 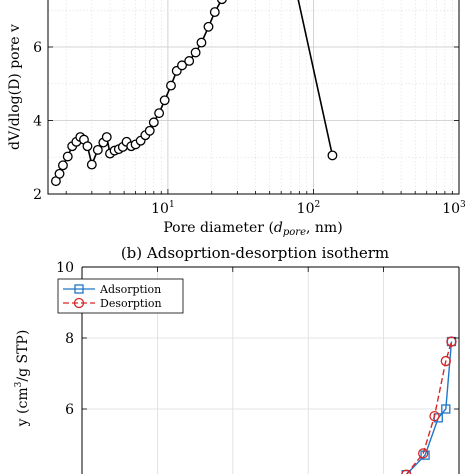 I want to click on x-axis-label-main: Pore diameter (, so click(x=218, y=228).